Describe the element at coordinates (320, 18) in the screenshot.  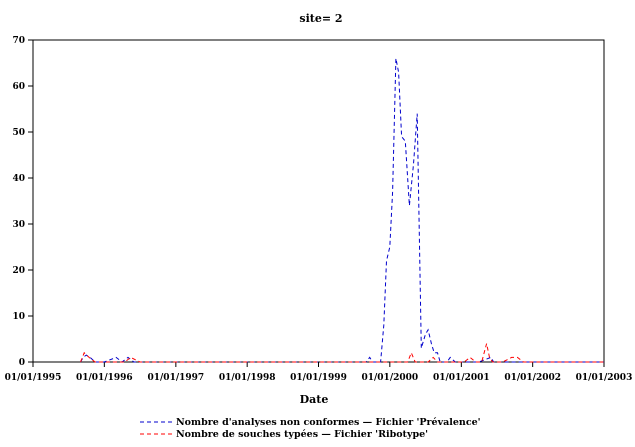
I see `chart-title: site= 2` at that location.